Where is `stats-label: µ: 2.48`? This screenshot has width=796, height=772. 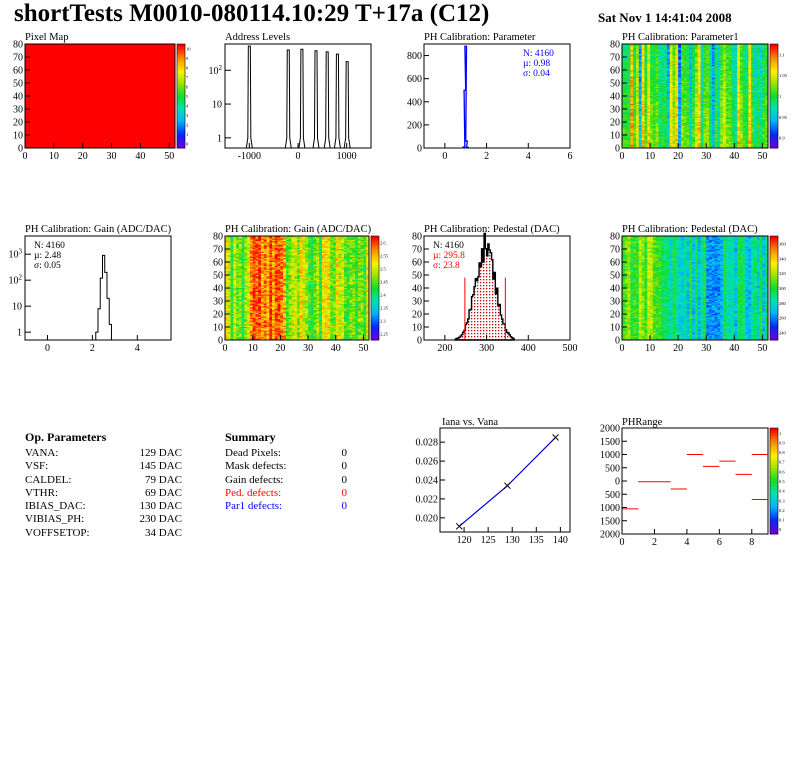 stats-label: µ: 2.48 is located at coordinates (47, 256).